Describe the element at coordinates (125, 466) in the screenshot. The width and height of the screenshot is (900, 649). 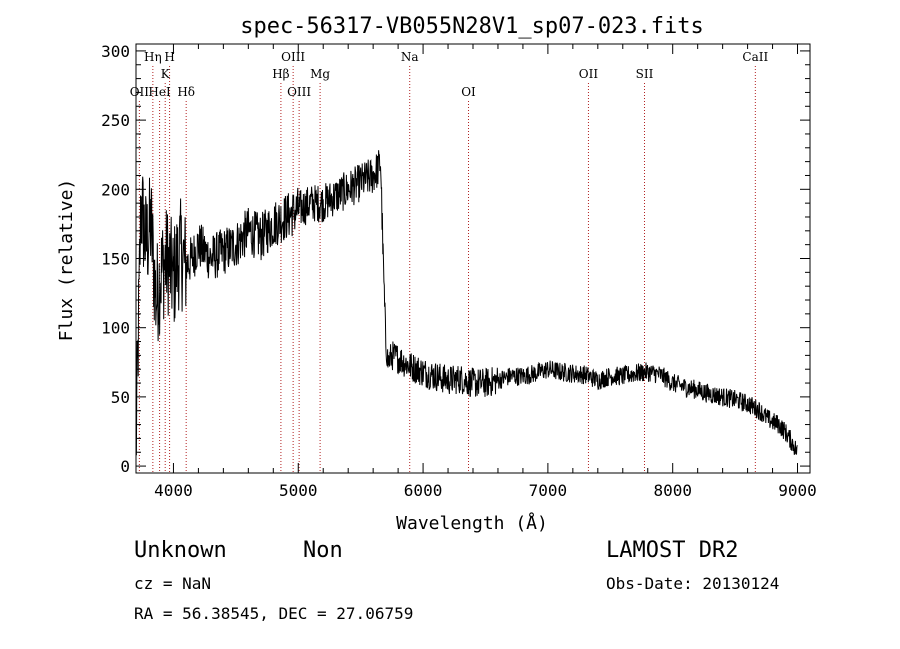
I see `y-tick-label: 0` at that location.